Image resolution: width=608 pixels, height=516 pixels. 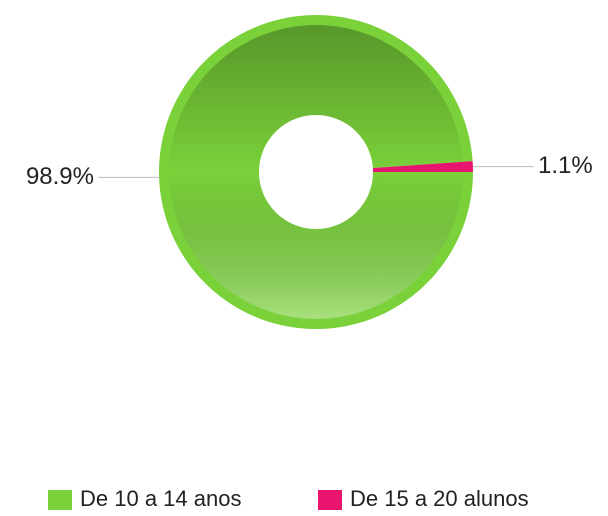 What do you see at coordinates (160, 498) in the screenshot?
I see `legend-label: De 10 a 14 anos` at bounding box center [160, 498].